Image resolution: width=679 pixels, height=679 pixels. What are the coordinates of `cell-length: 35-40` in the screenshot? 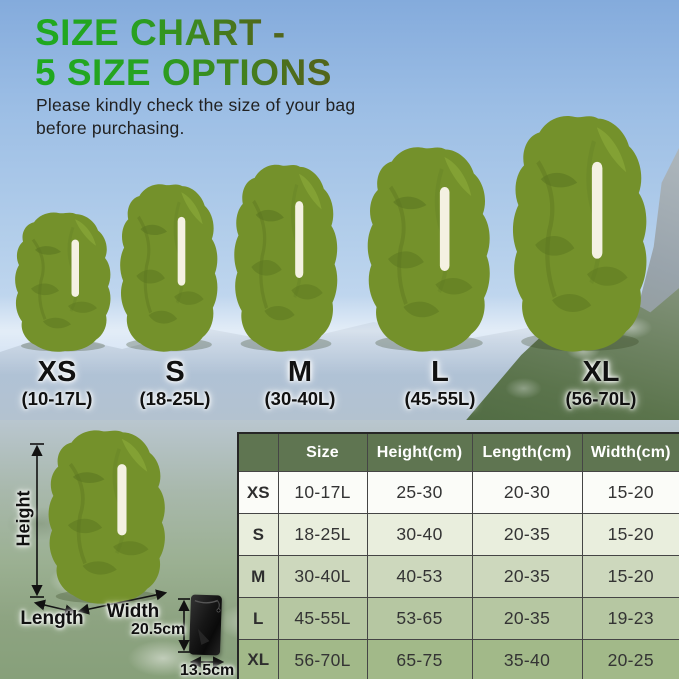 It's located at (527, 659).